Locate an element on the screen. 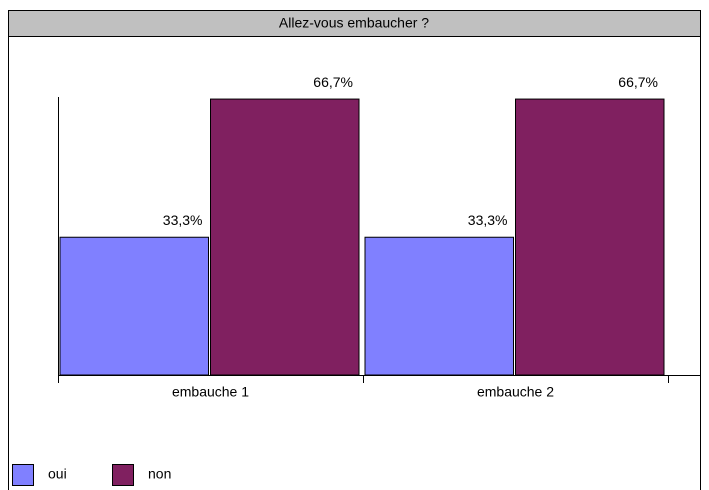 This screenshot has width=709, height=490. title-bar is located at coordinates (354, 23).